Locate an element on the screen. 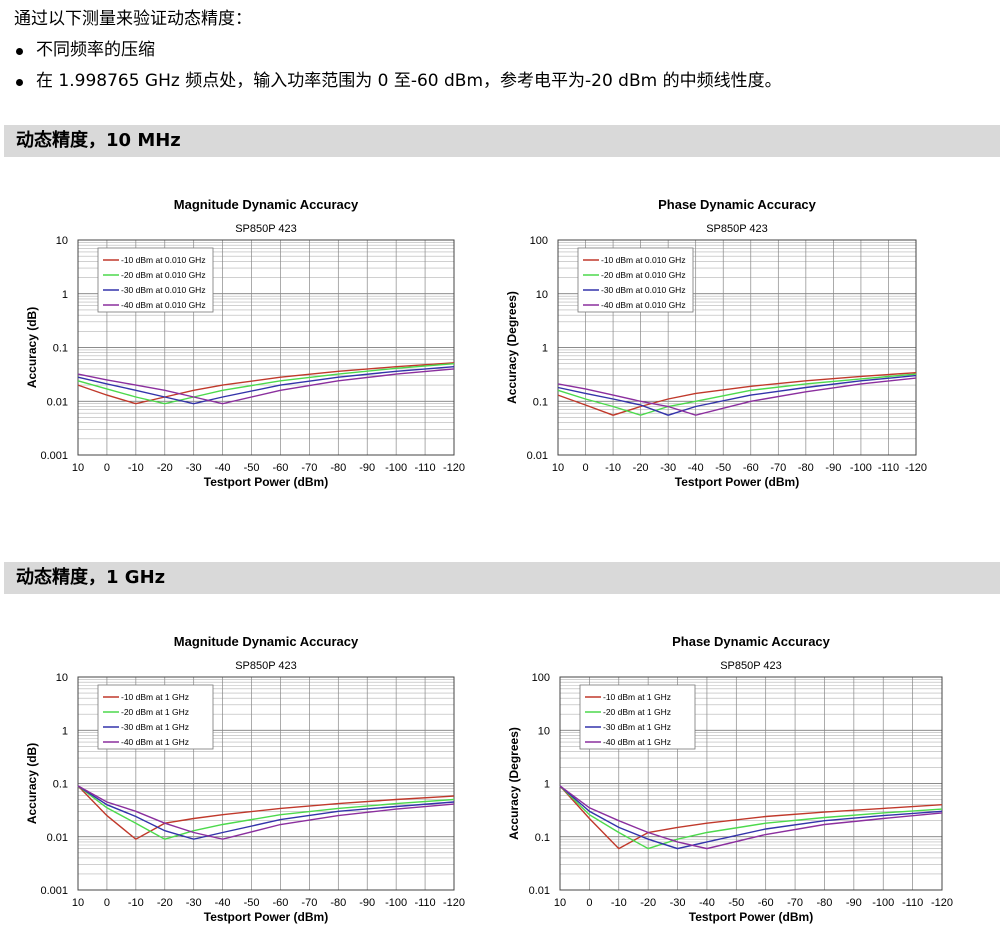 This screenshot has height=941, width=1002. legend-label: -40 dBm at 0.010 GHz is located at coordinates (643, 305).